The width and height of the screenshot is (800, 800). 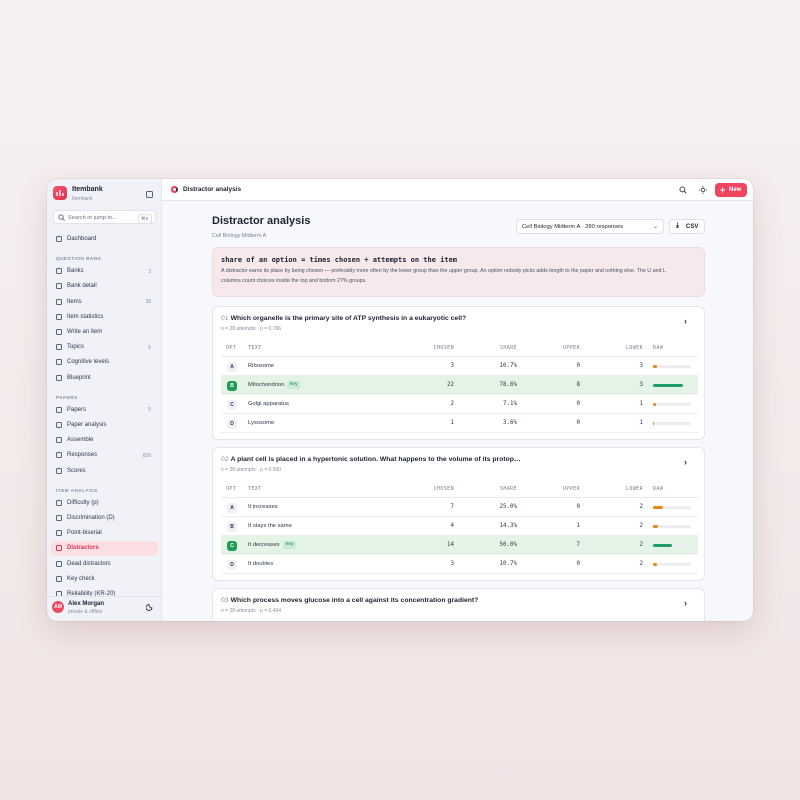 I want to click on column-header: LOWER, so click(x=634, y=489).